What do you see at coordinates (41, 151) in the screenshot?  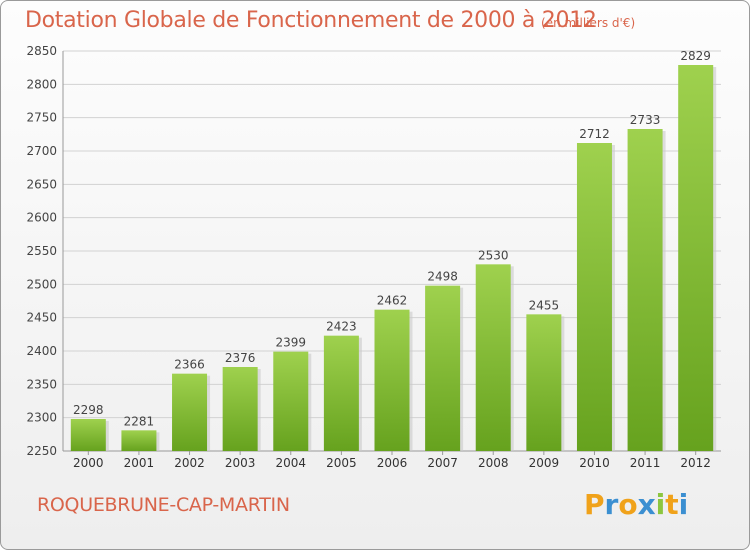 I see `y-tick-label: 2700` at bounding box center [41, 151].